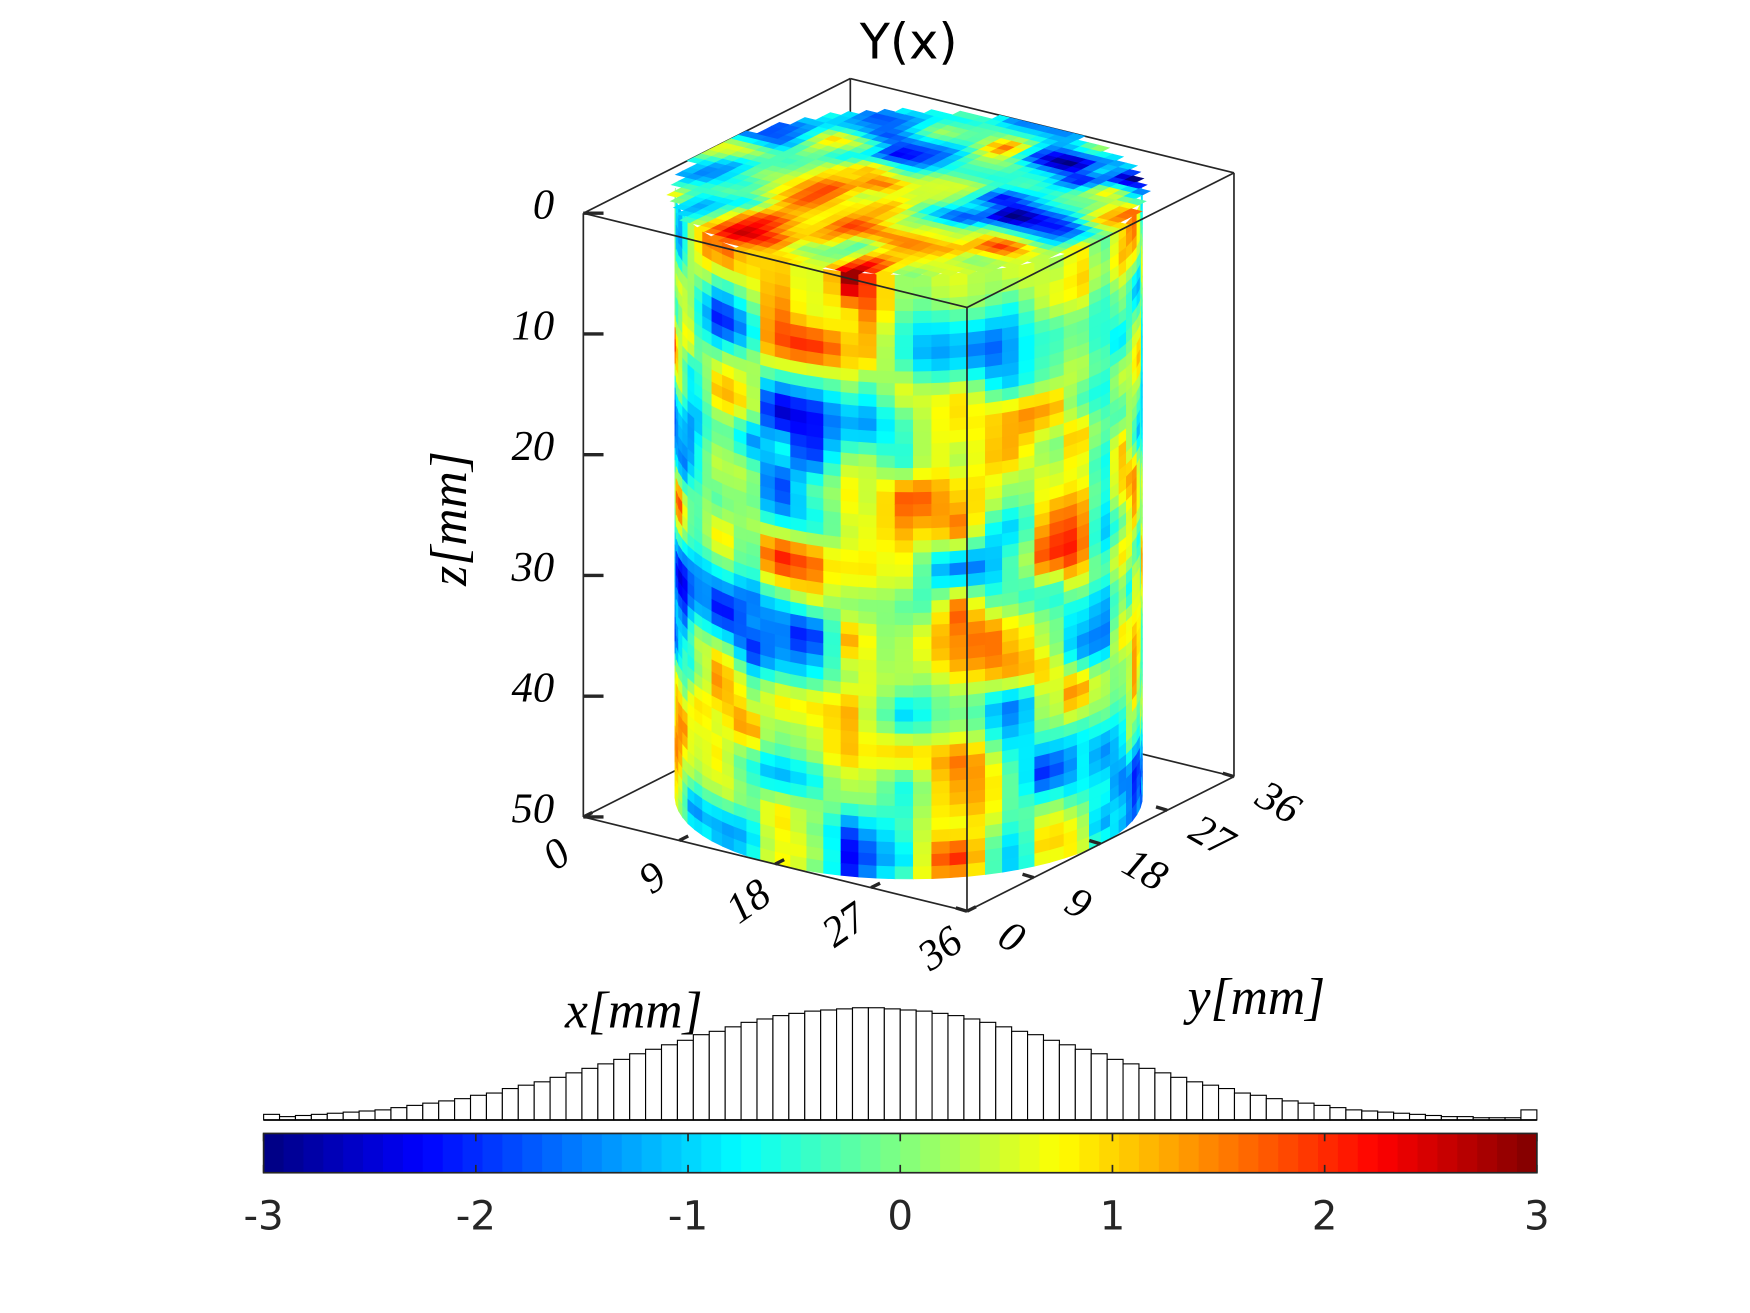  I want to click on y-tick, so click(1094, 842).